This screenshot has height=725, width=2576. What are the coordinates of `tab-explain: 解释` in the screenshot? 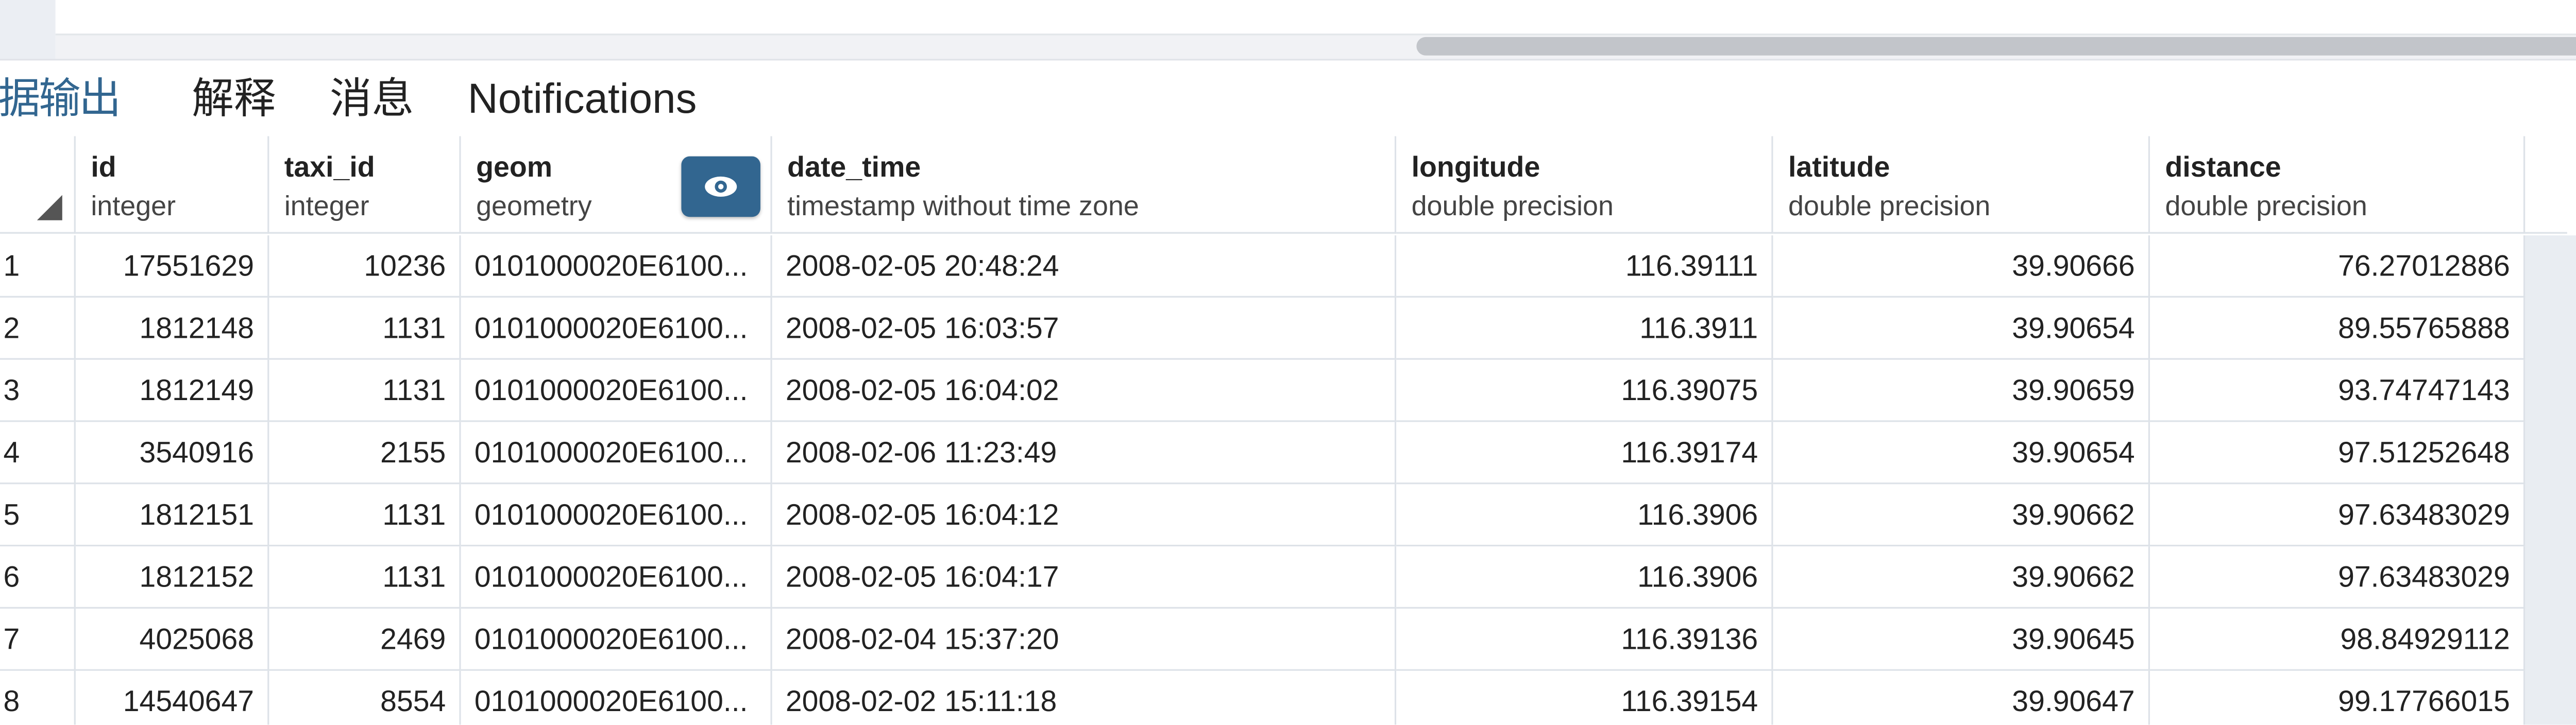 It's located at (234, 98).